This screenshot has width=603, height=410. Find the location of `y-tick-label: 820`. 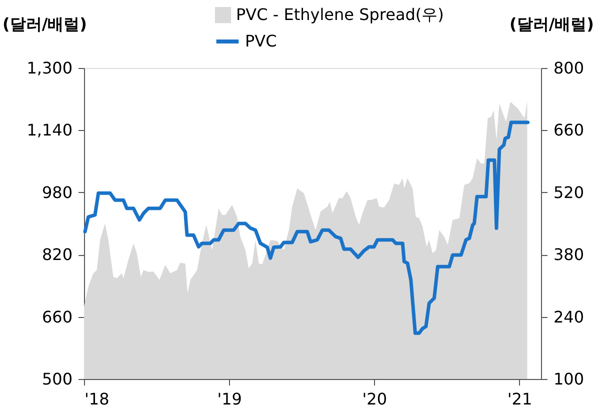

y-tick-label: 820 is located at coordinates (57, 254).